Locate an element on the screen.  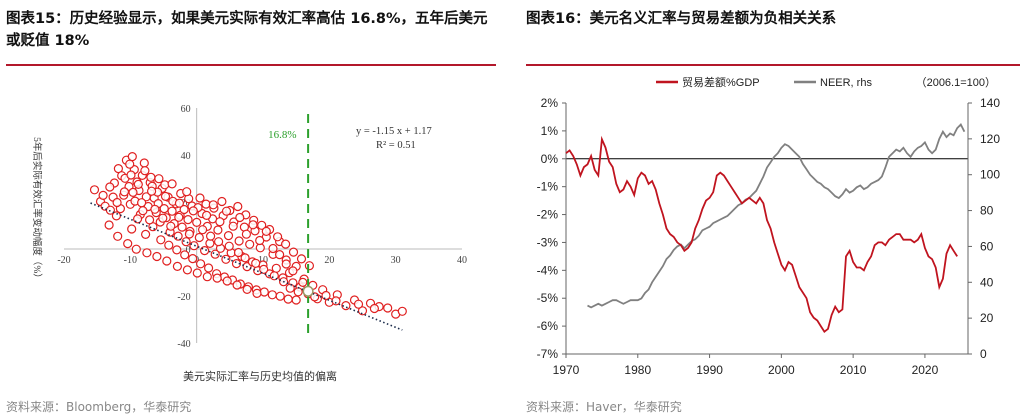
chart16-right-tick-5: 40 is located at coordinates (987, 282).